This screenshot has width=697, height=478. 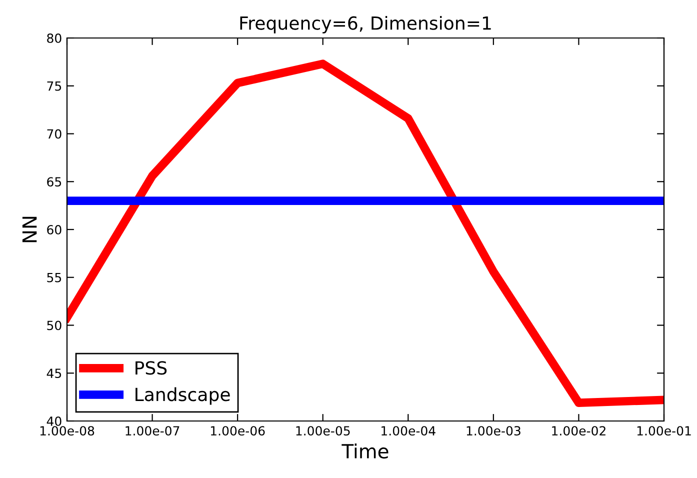 What do you see at coordinates (54, 134) in the screenshot?
I see `y-tick-label: 70` at bounding box center [54, 134].